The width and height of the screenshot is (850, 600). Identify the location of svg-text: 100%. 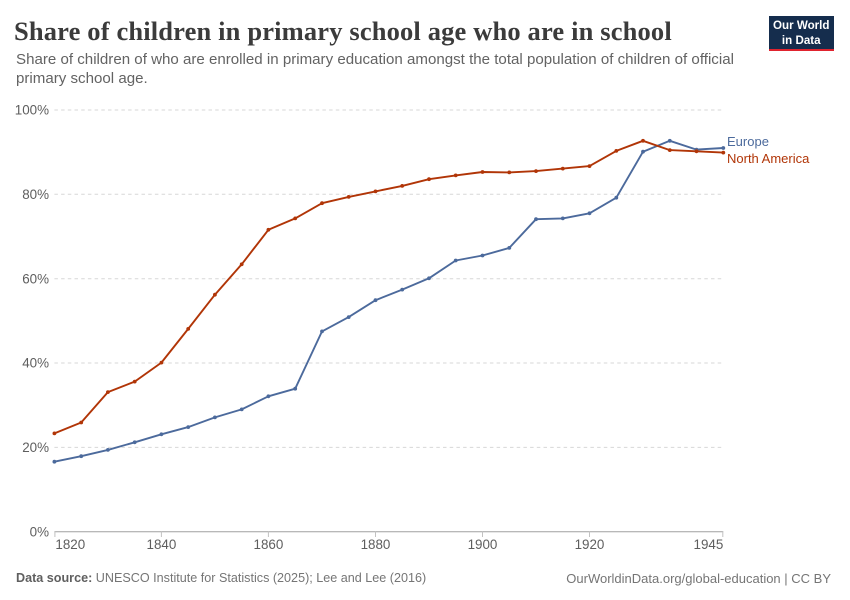
(32, 110).